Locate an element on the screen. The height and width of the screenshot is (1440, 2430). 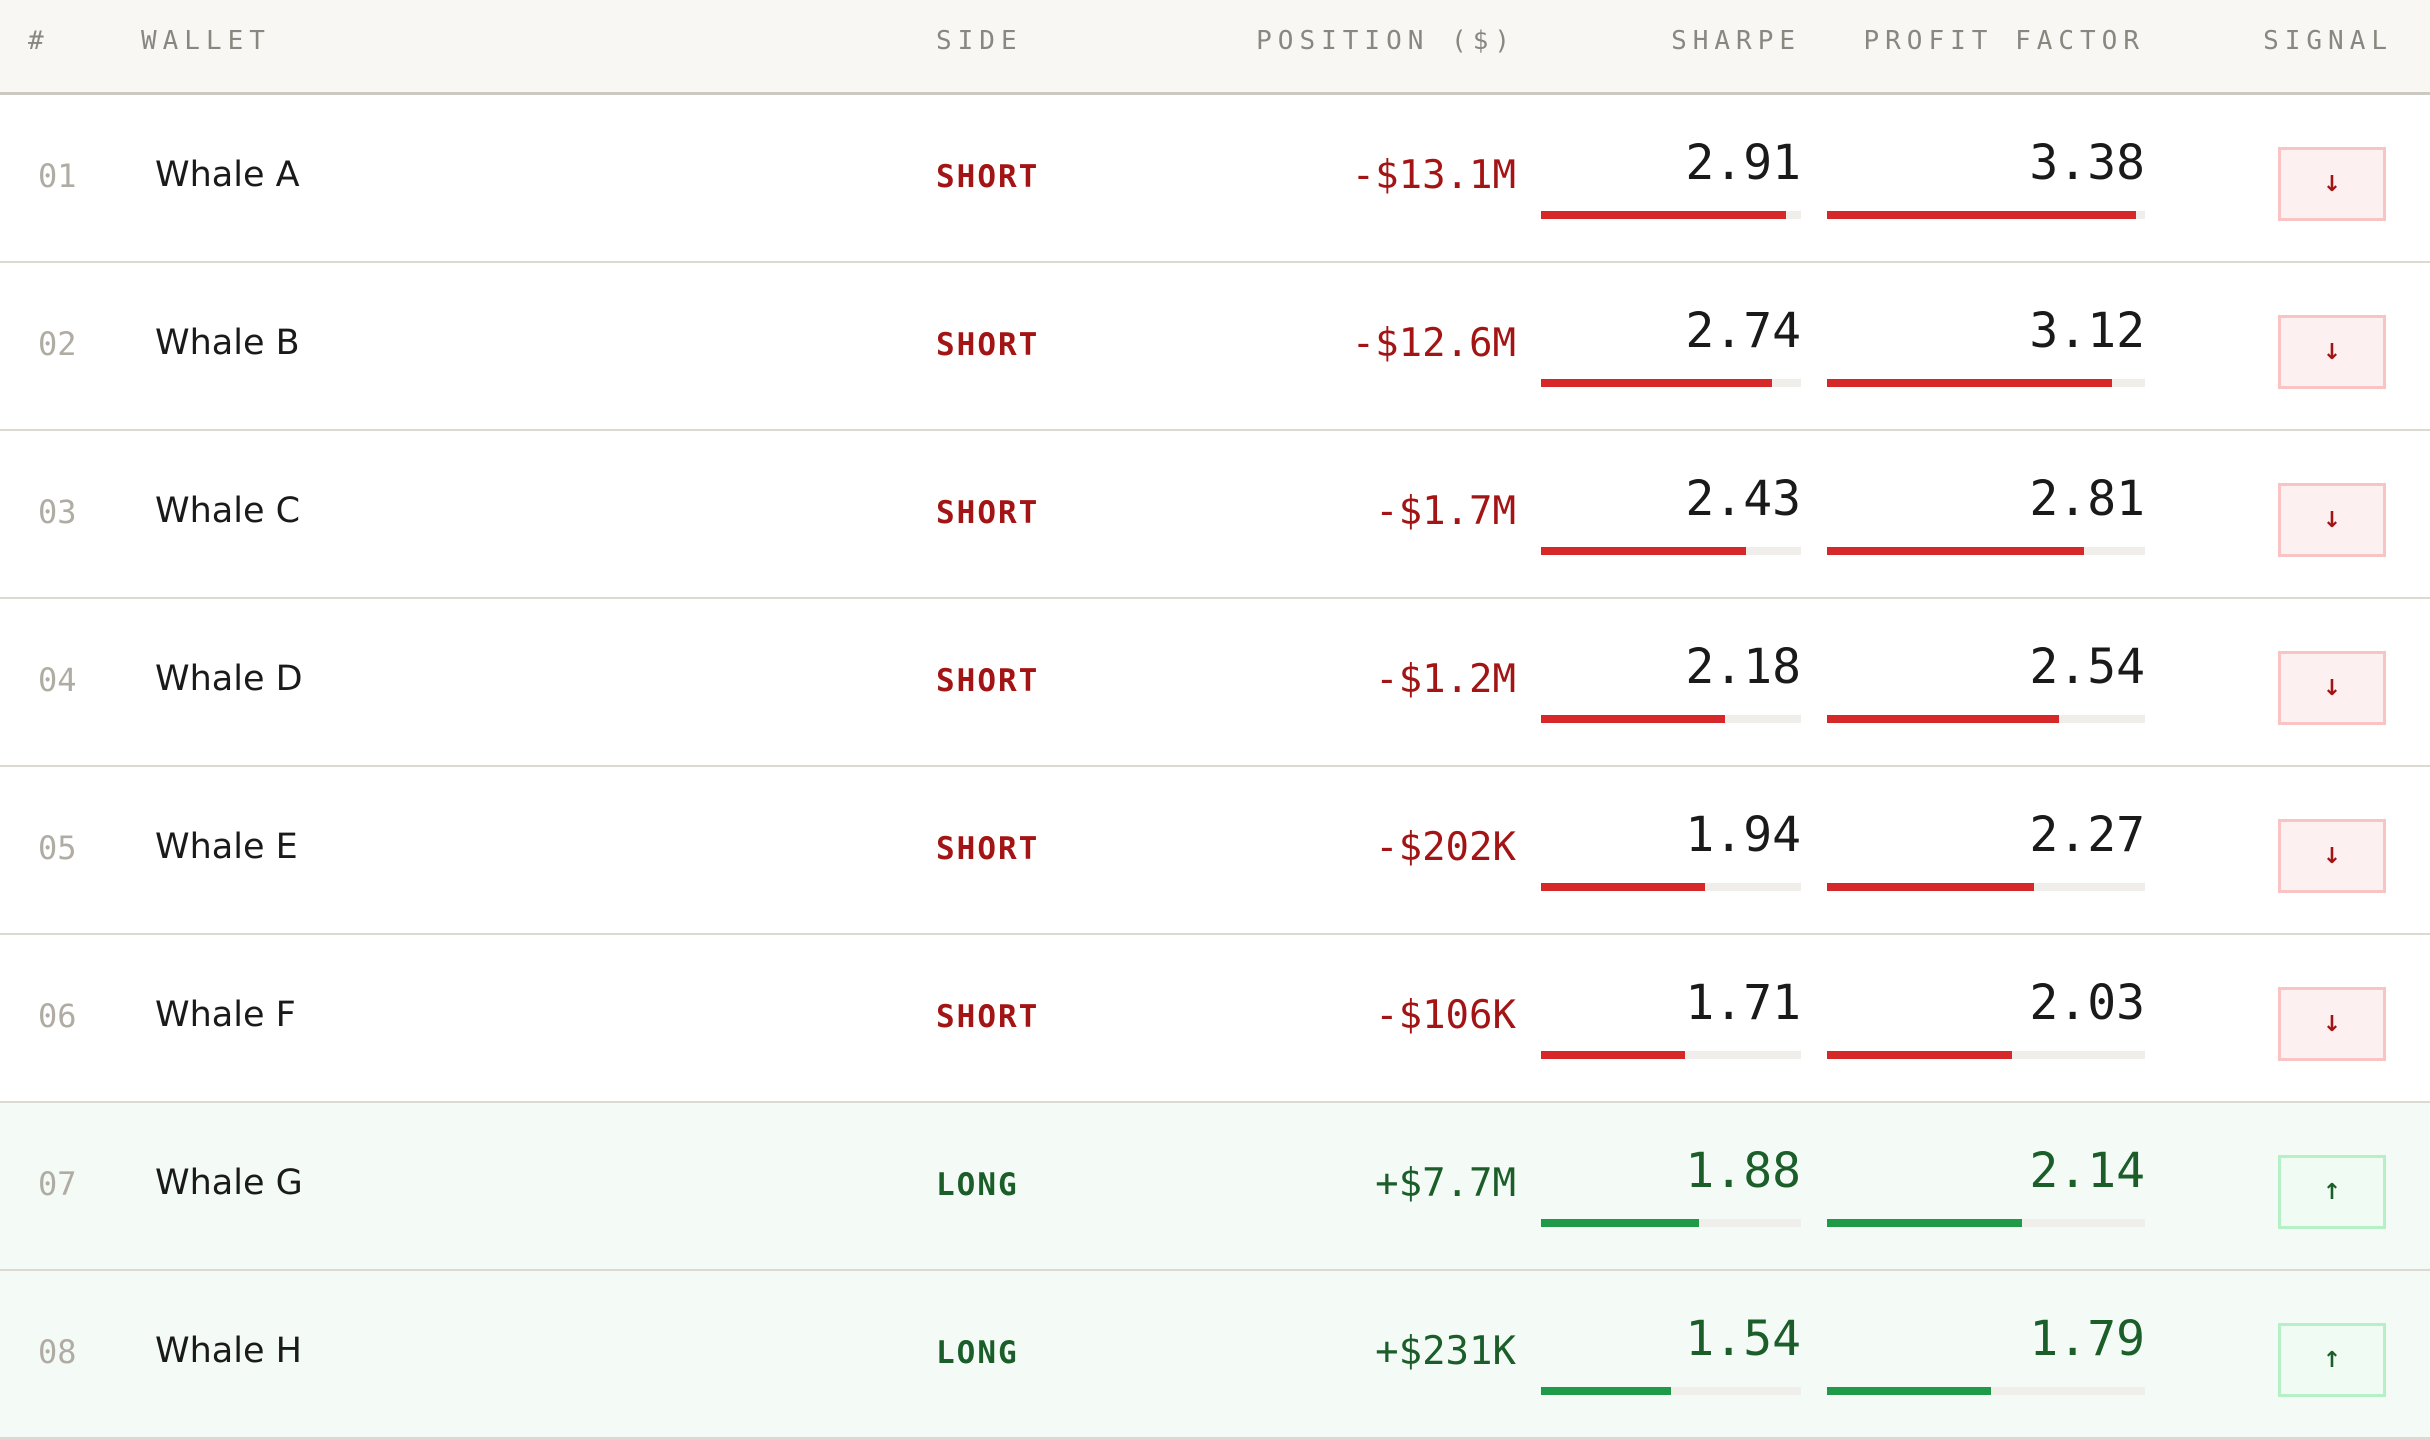
sharpe-value: 2.74 is located at coordinates (1743, 331).